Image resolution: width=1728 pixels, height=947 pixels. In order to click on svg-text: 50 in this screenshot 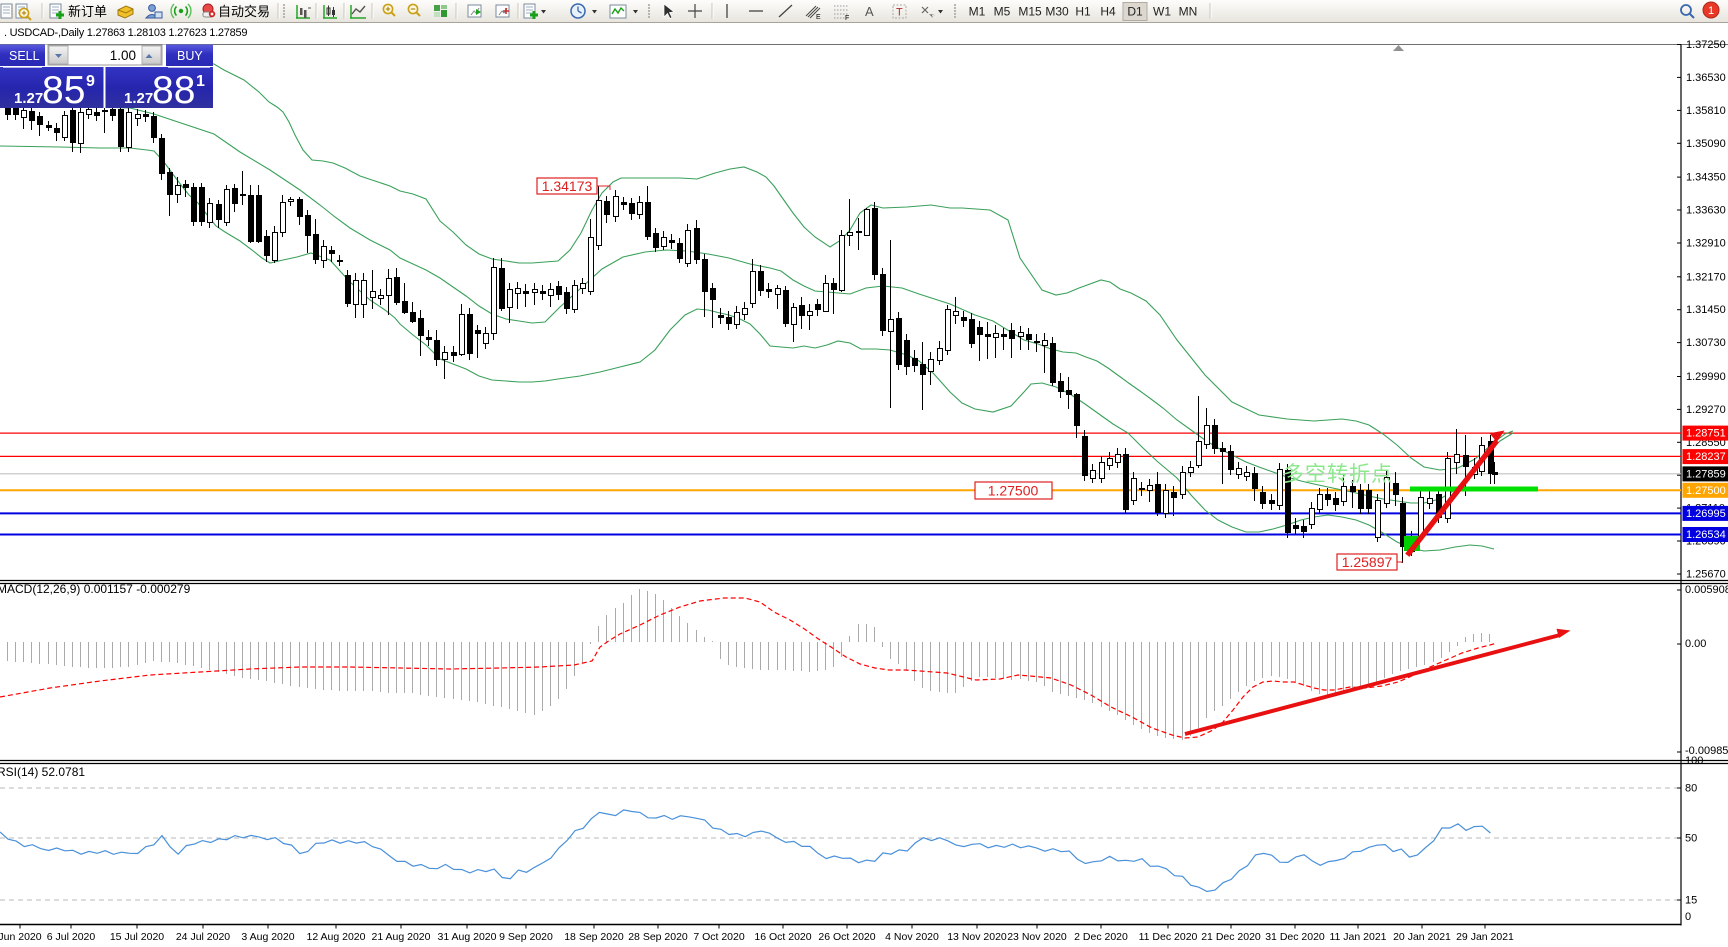, I will do `click(1691, 839)`.